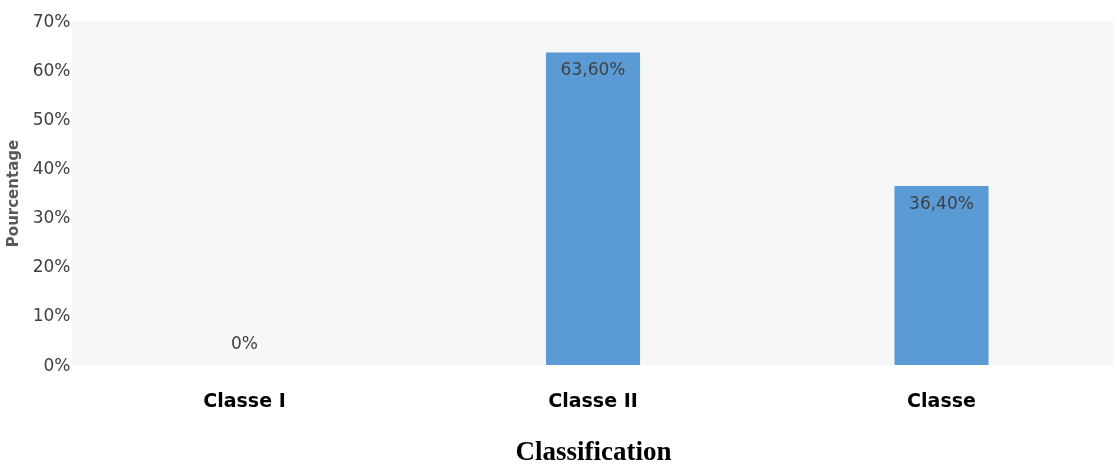 Image resolution: width=1119 pixels, height=472 pixels. What do you see at coordinates (244, 343) in the screenshot?
I see `data-label: 0%` at bounding box center [244, 343].